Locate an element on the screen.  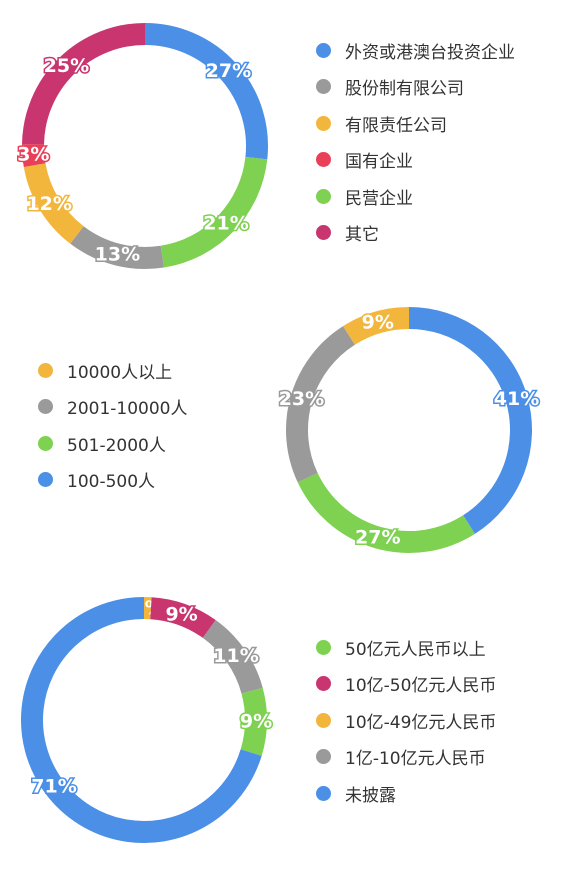
slice-percent-label: 13% is located at coordinates (117, 255).